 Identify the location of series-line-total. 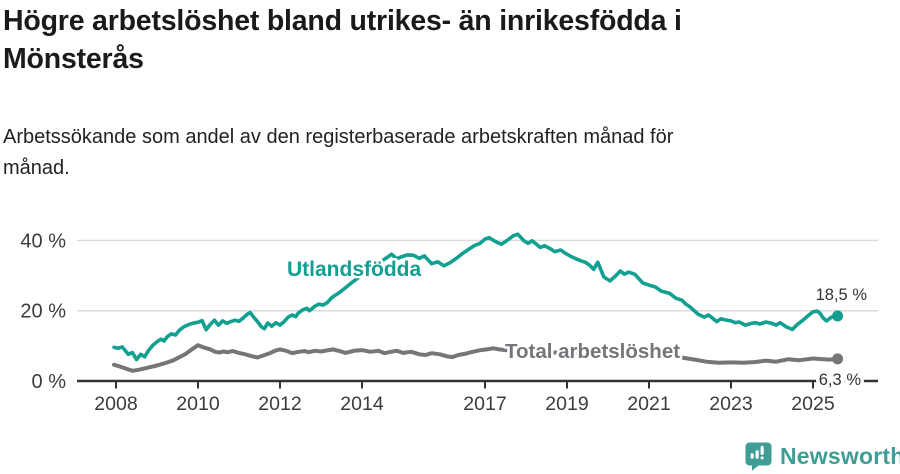
(476, 358).